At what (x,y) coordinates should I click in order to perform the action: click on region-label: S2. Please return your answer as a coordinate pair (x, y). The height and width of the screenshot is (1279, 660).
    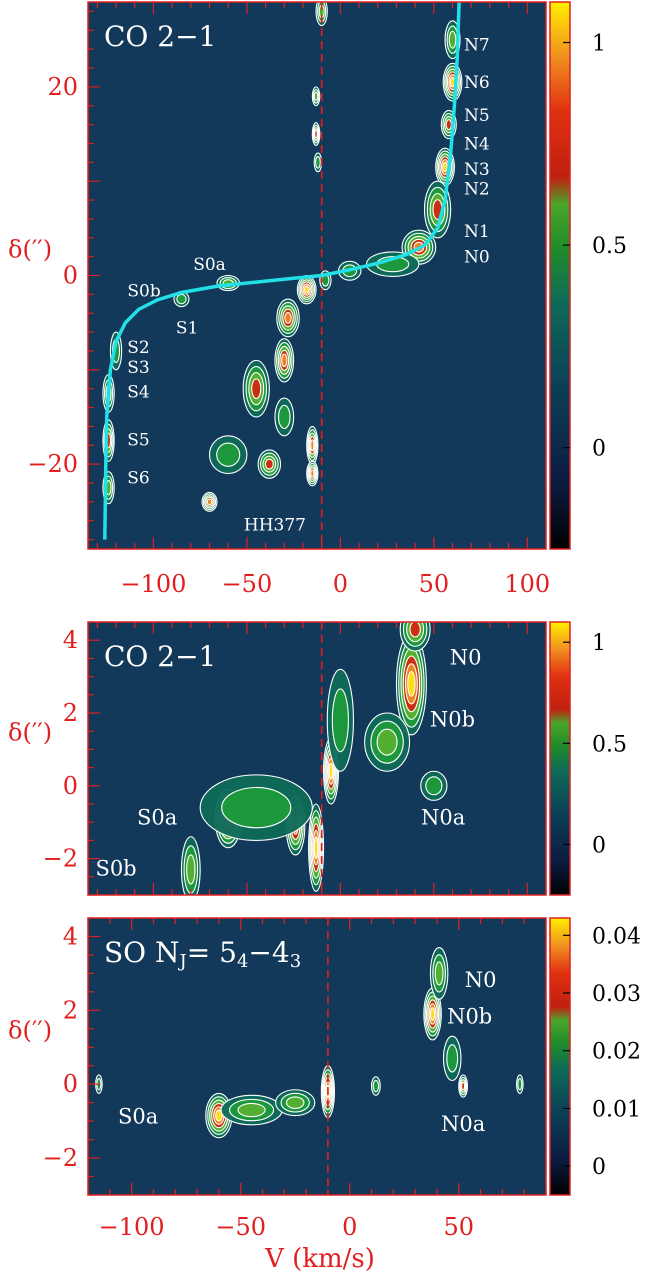
    Looking at the image, I should click on (138, 348).